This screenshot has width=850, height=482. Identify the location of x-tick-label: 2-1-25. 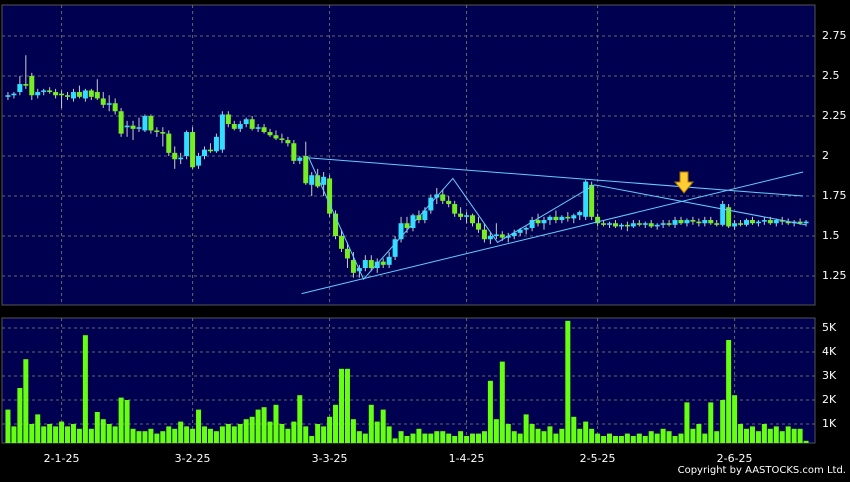
(62, 458).